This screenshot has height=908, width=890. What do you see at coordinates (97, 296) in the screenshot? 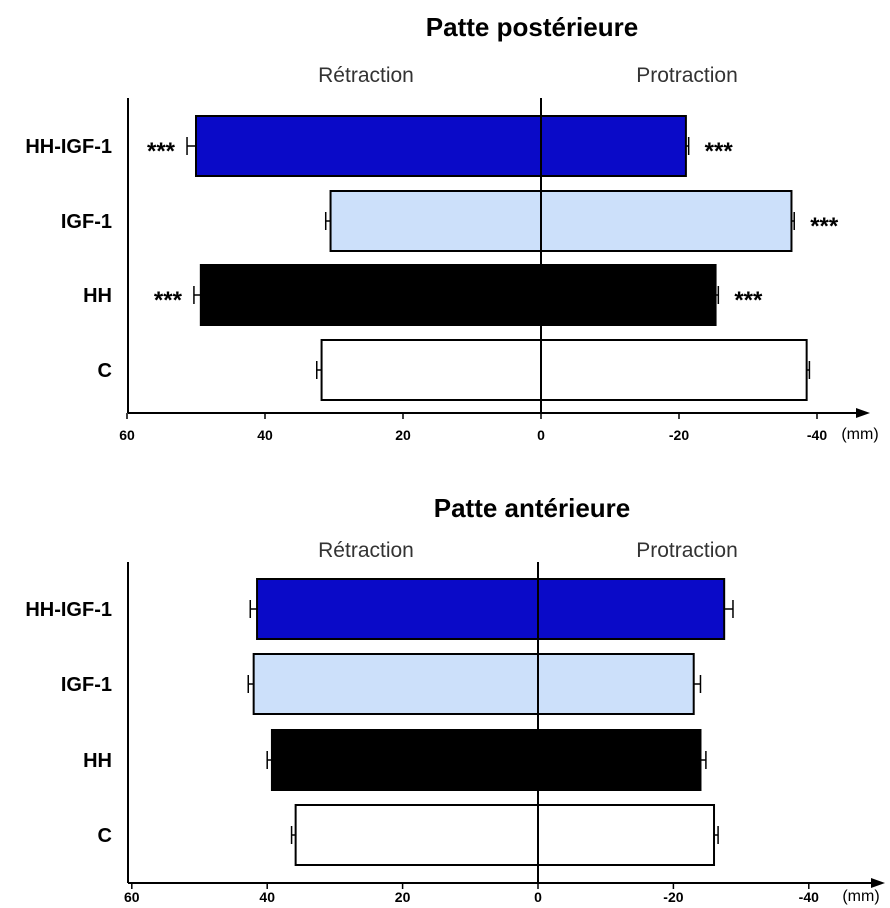
I see `panel1-category-label: HH` at bounding box center [97, 296].